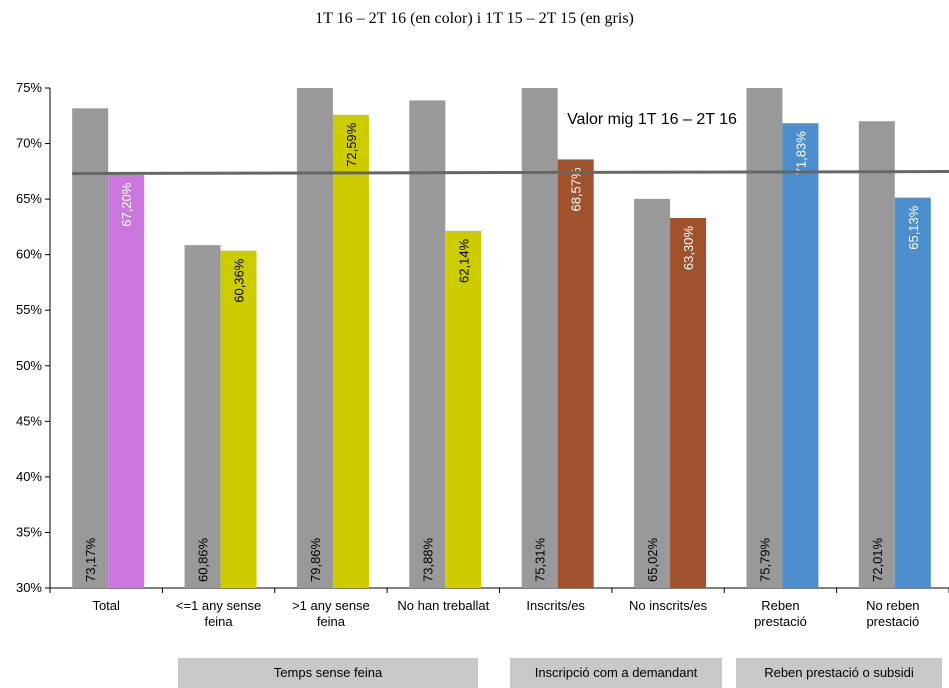 The image size is (949, 688). What do you see at coordinates (877, 559) in the screenshot?
I see `data-label-previous-period: 72,01%` at bounding box center [877, 559].